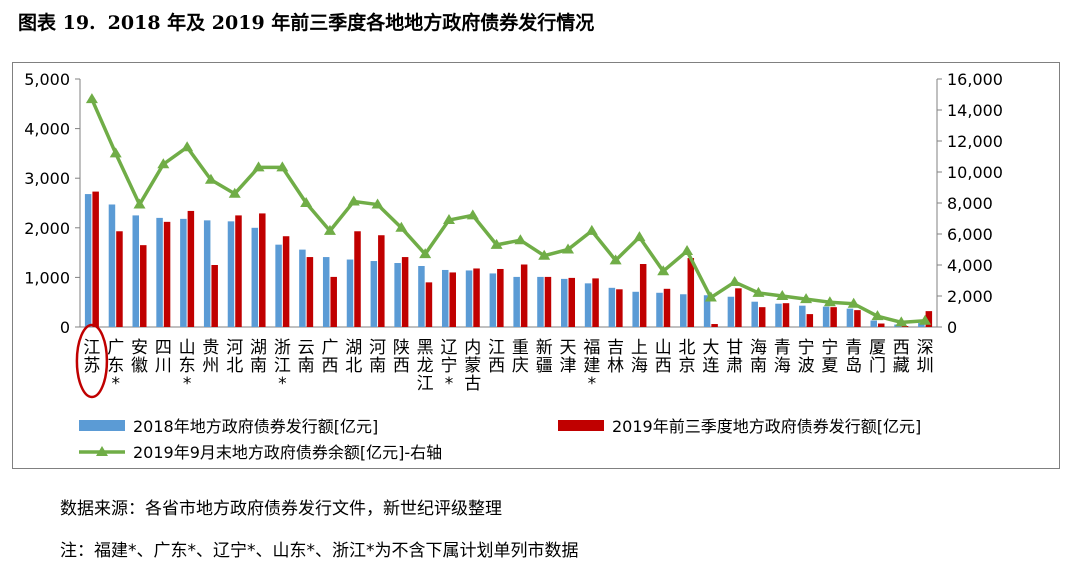 This screenshot has width=1080, height=569. Describe the element at coordinates (970, 234) in the screenshot. I see `right-tick-label: 6,000` at that location.